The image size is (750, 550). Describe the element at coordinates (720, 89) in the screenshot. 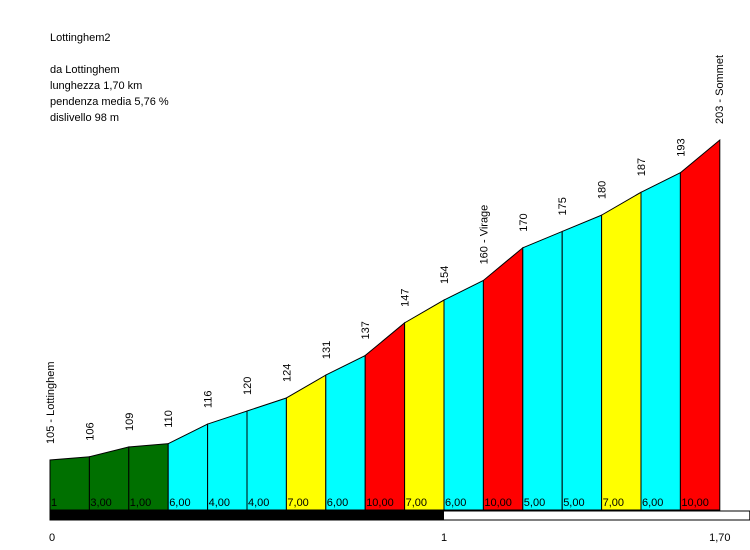

I see `elevation-label: 203 - Sommet` at that location.